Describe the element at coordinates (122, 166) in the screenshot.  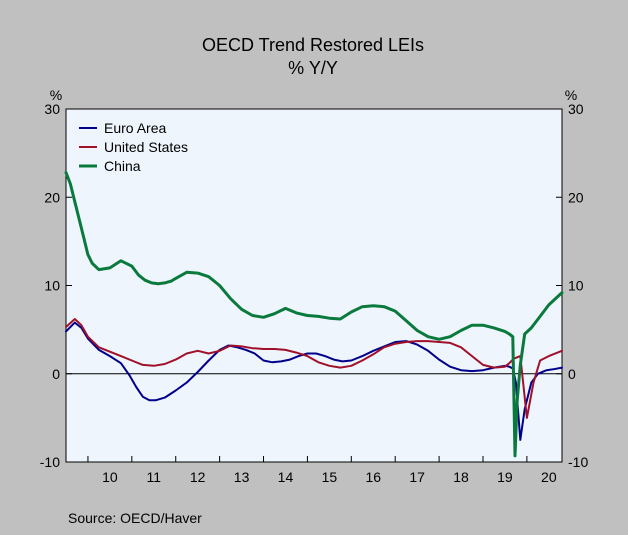
I see `legend-label: China` at that location.